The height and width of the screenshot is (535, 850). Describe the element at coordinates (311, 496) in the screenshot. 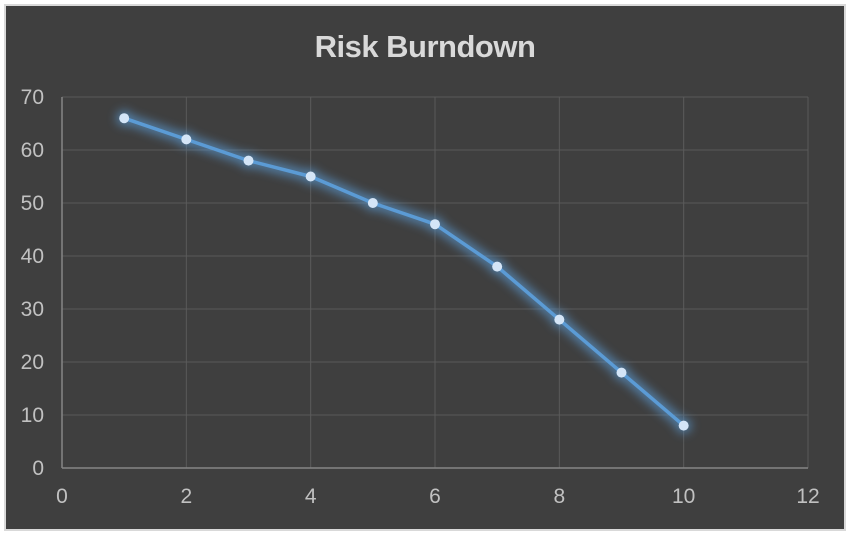

I see `x-axis-tick-label: 4` at that location.